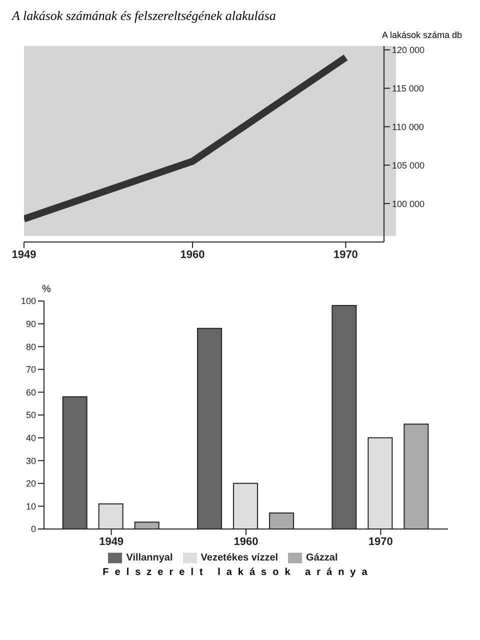 Image resolution: width=480 pixels, height=640 pixels. What do you see at coordinates (31, 415) in the screenshot?
I see `y-tick-label: 50` at bounding box center [31, 415].